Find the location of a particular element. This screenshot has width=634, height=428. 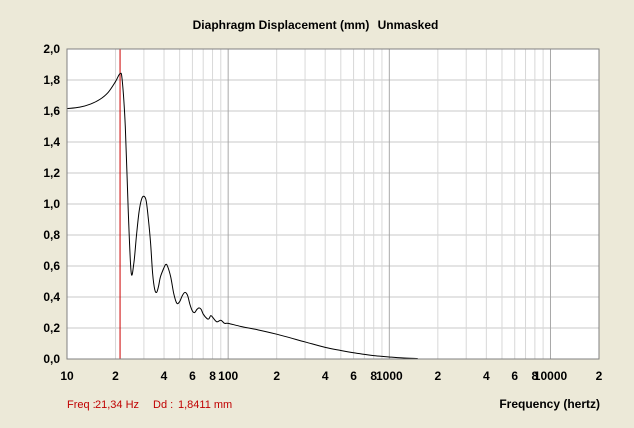

x-axis-label: Frequency (hertz) is located at coordinates (549, 404).